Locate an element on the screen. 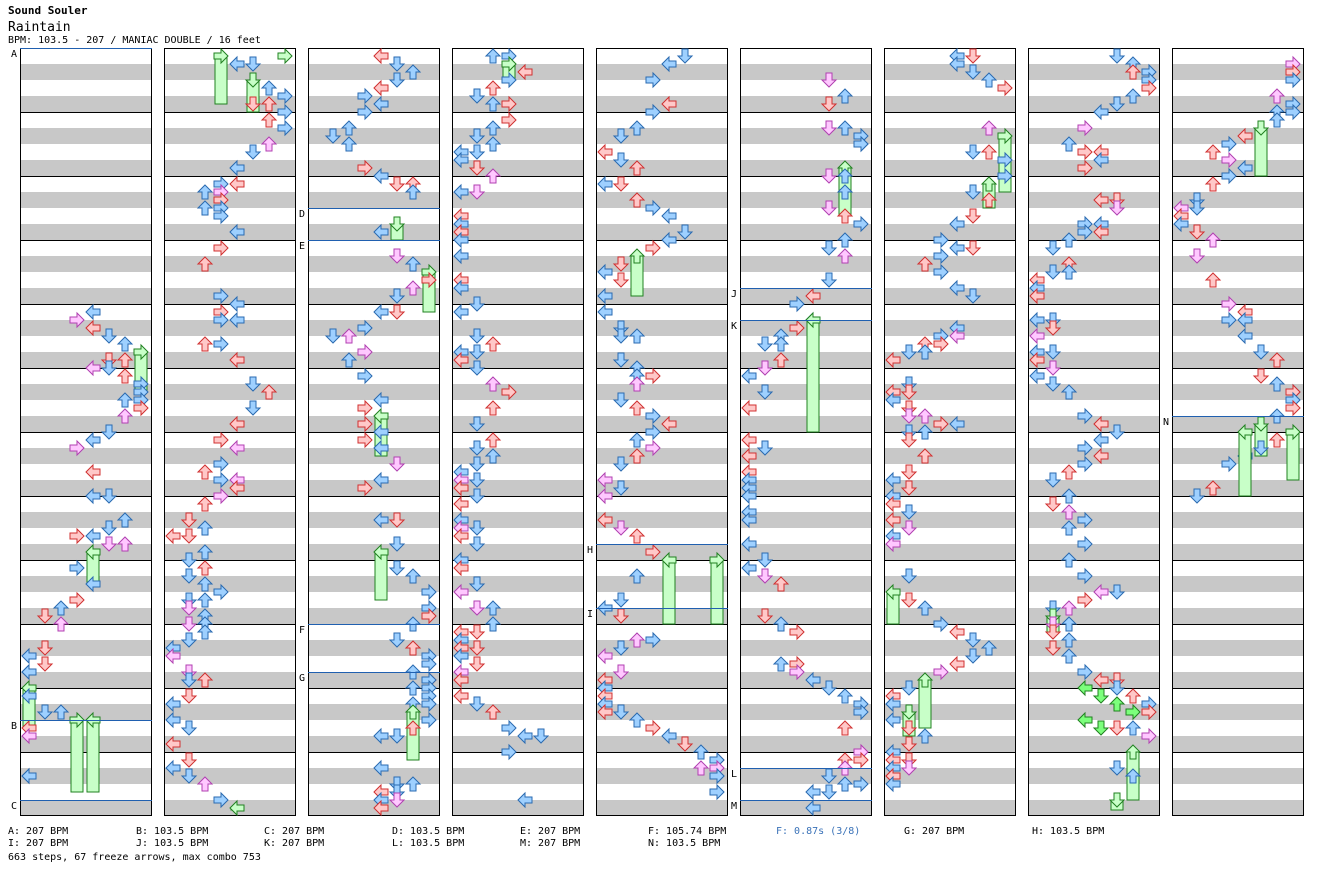  lane-column is located at coordinates (662, 432).